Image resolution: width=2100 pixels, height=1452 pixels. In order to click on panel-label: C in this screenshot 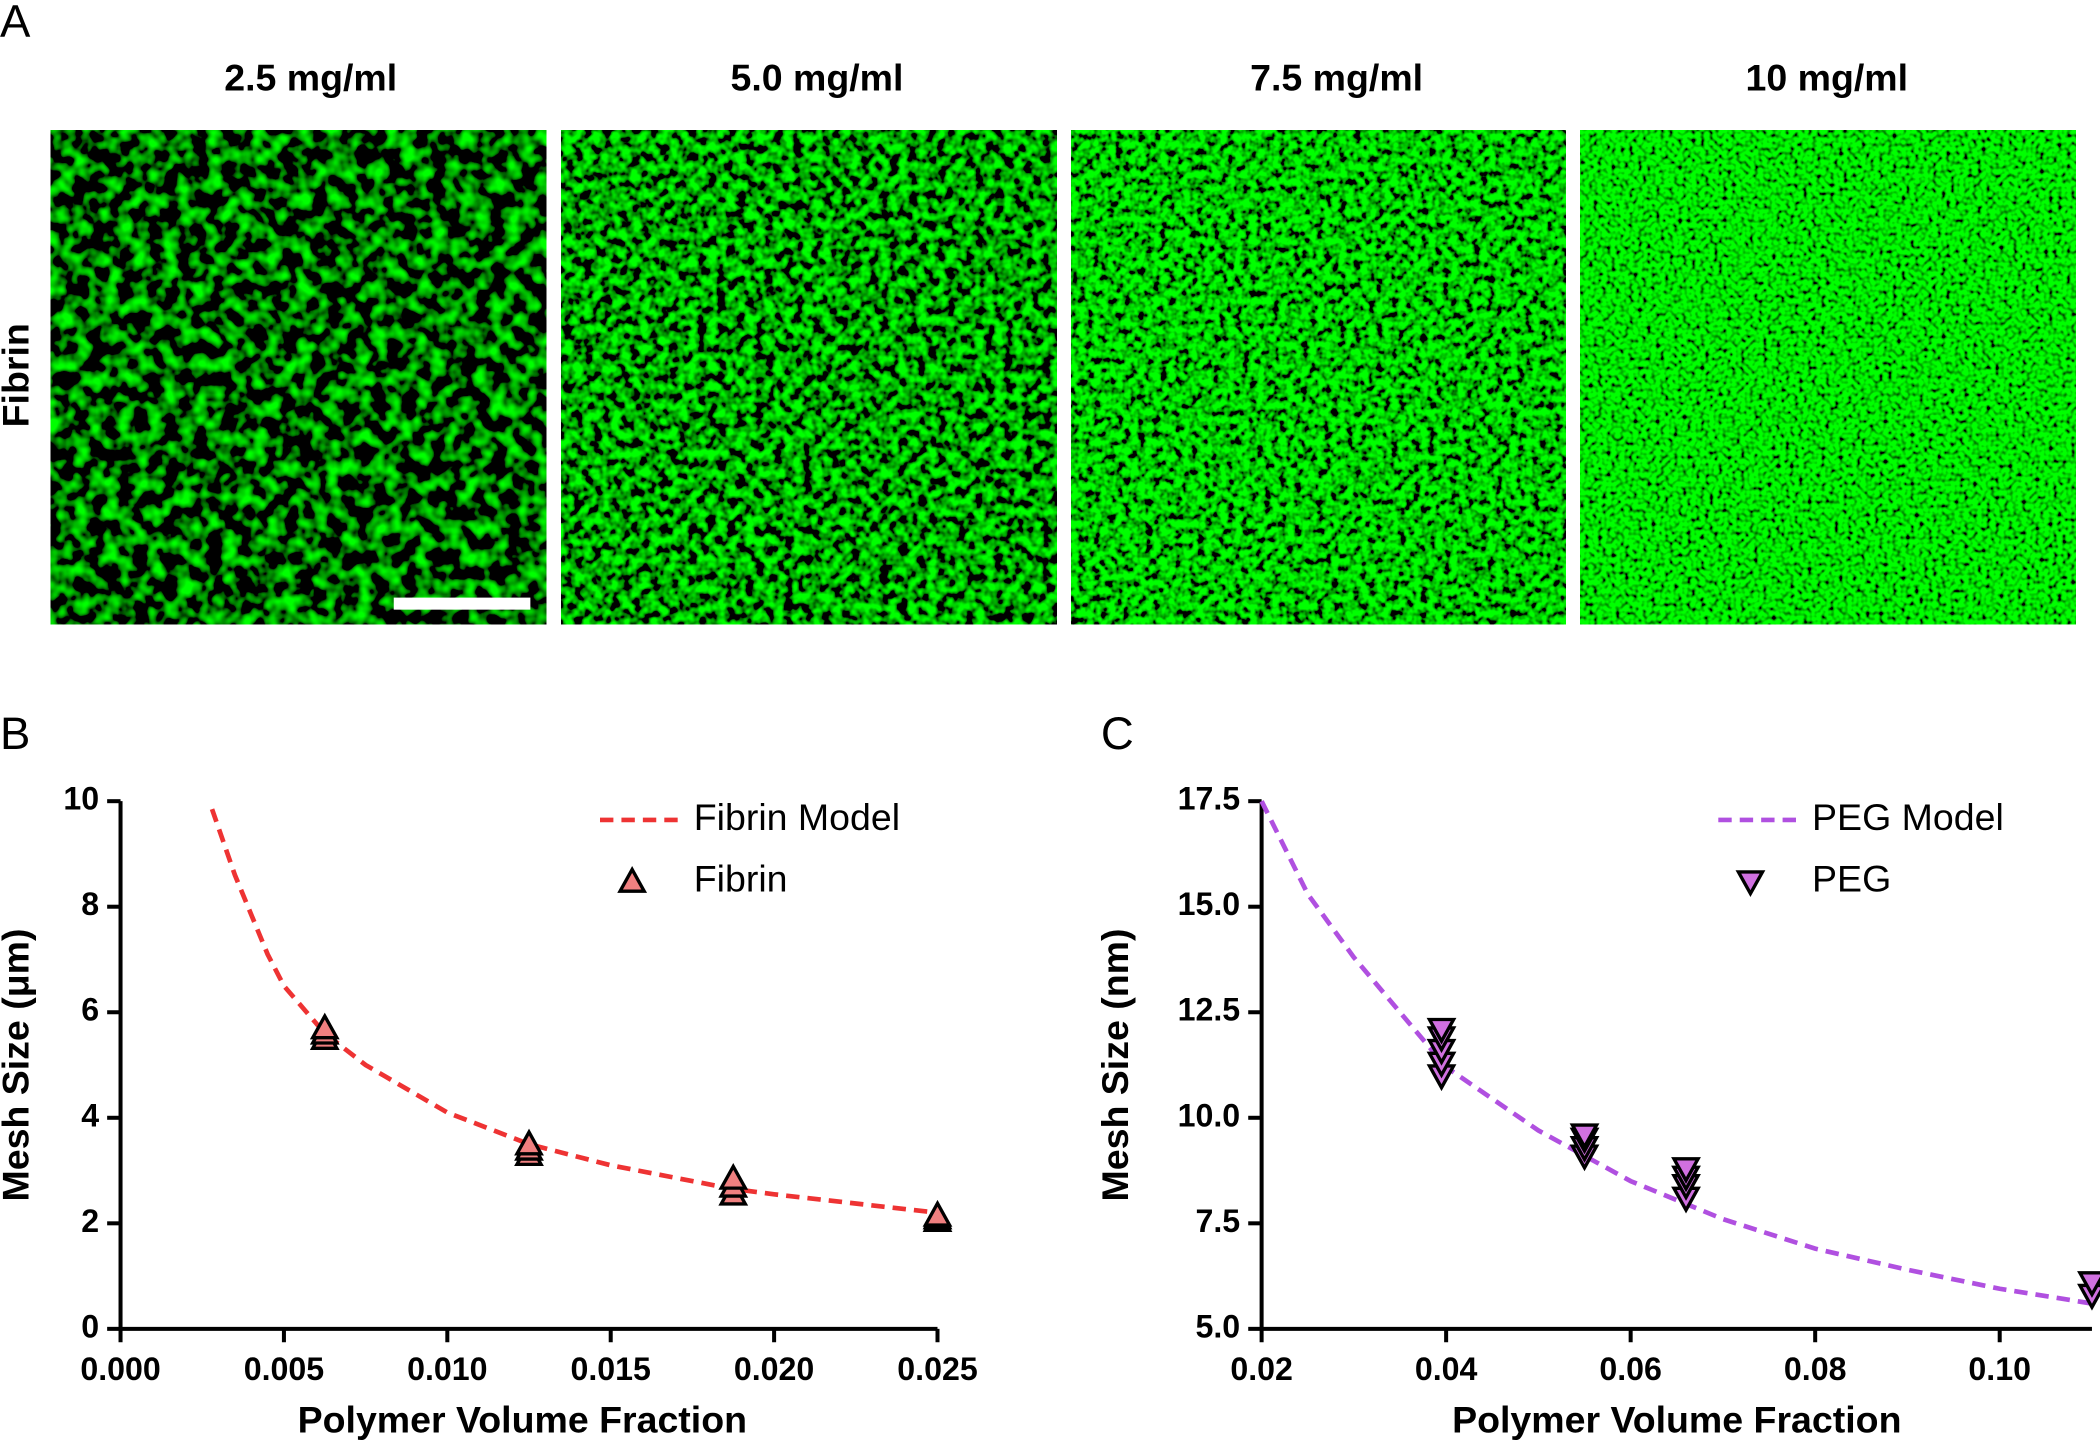, I will do `click(1117, 733)`.